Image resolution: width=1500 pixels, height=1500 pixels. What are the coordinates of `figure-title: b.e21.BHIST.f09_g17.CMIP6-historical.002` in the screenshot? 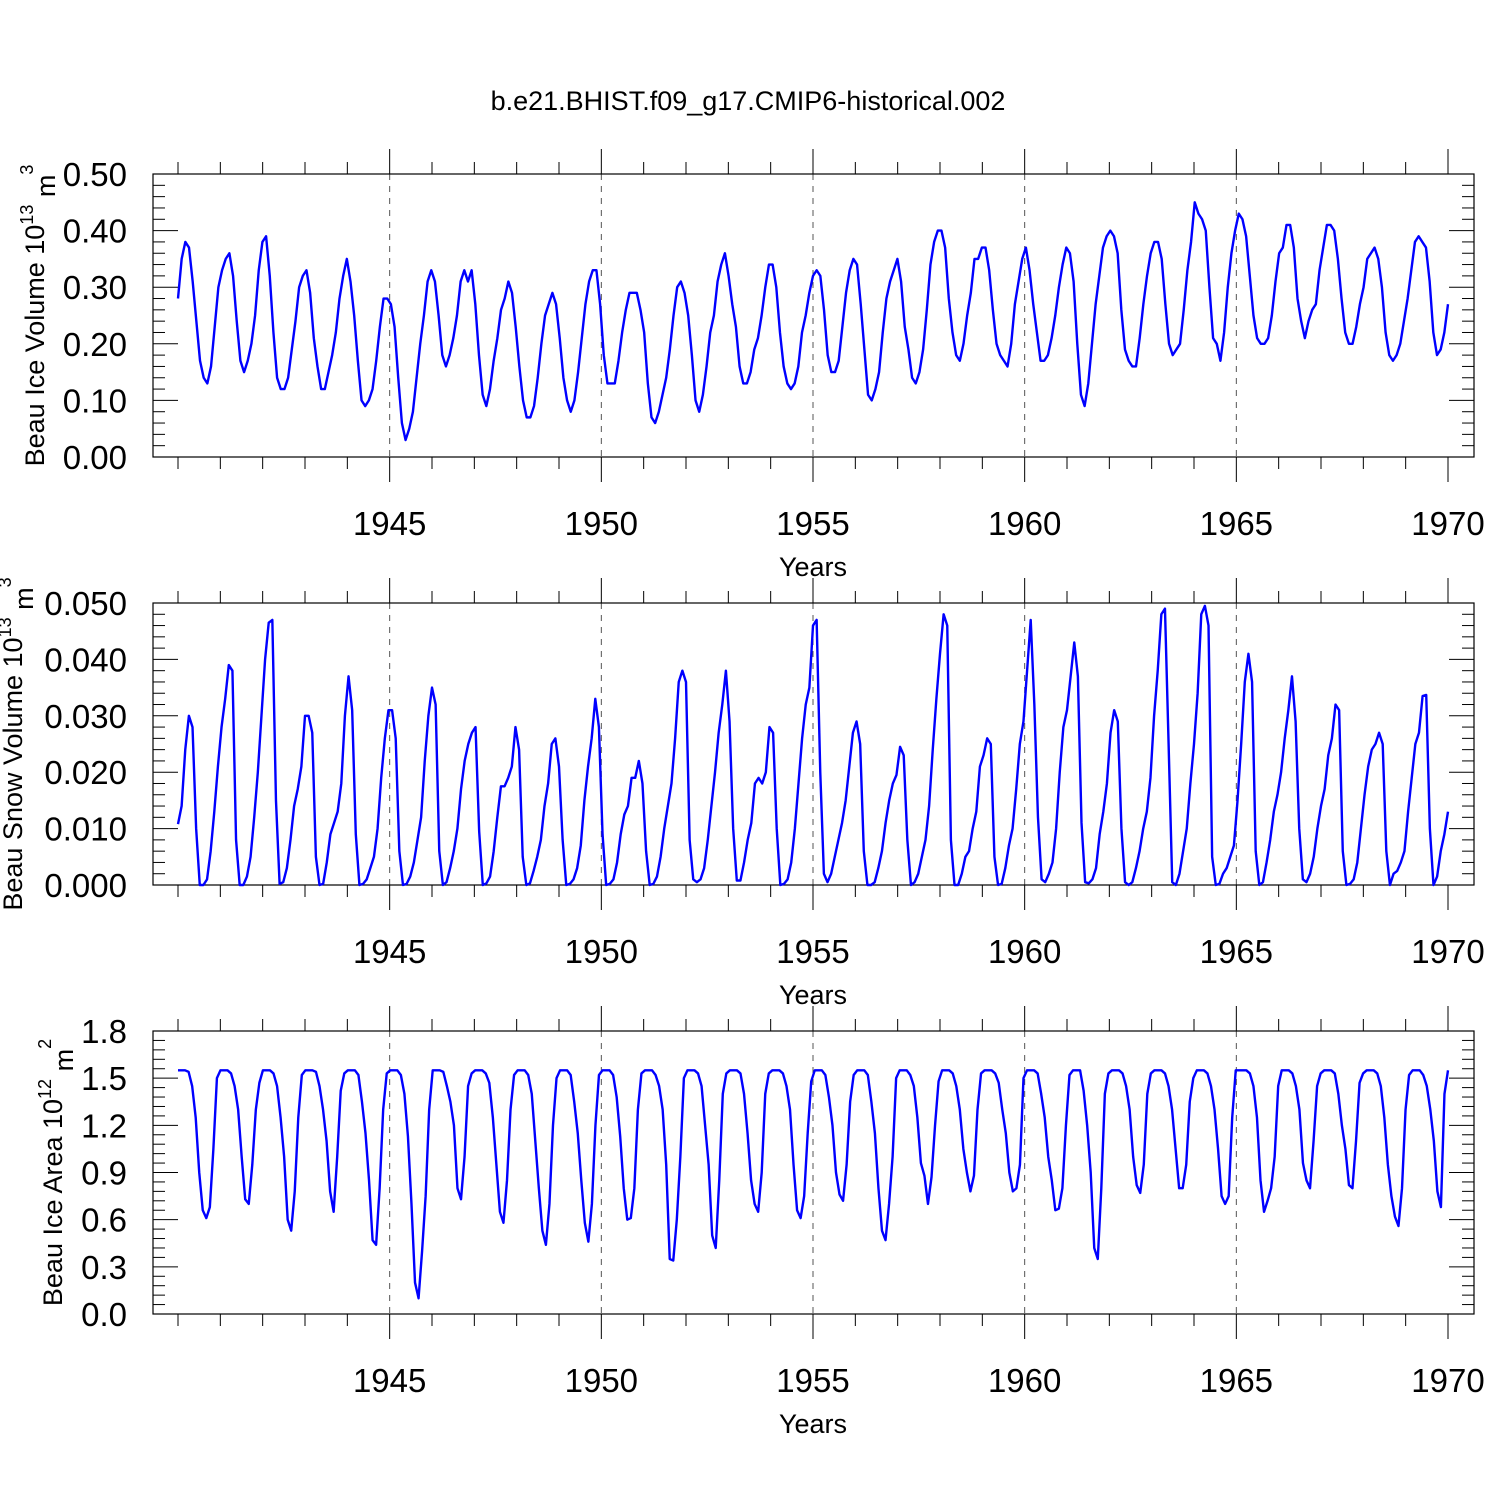 It's located at (748, 101).